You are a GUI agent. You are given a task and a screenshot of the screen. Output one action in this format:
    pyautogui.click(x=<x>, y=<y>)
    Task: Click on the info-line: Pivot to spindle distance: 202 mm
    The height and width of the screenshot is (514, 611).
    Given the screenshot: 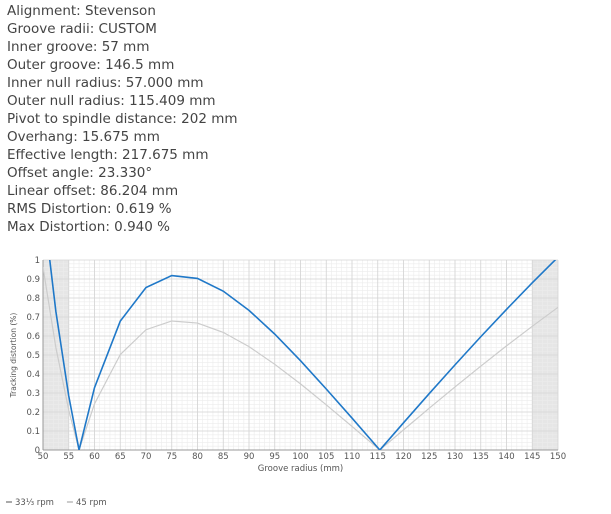 What is the action you would take?
    pyautogui.click(x=122, y=119)
    